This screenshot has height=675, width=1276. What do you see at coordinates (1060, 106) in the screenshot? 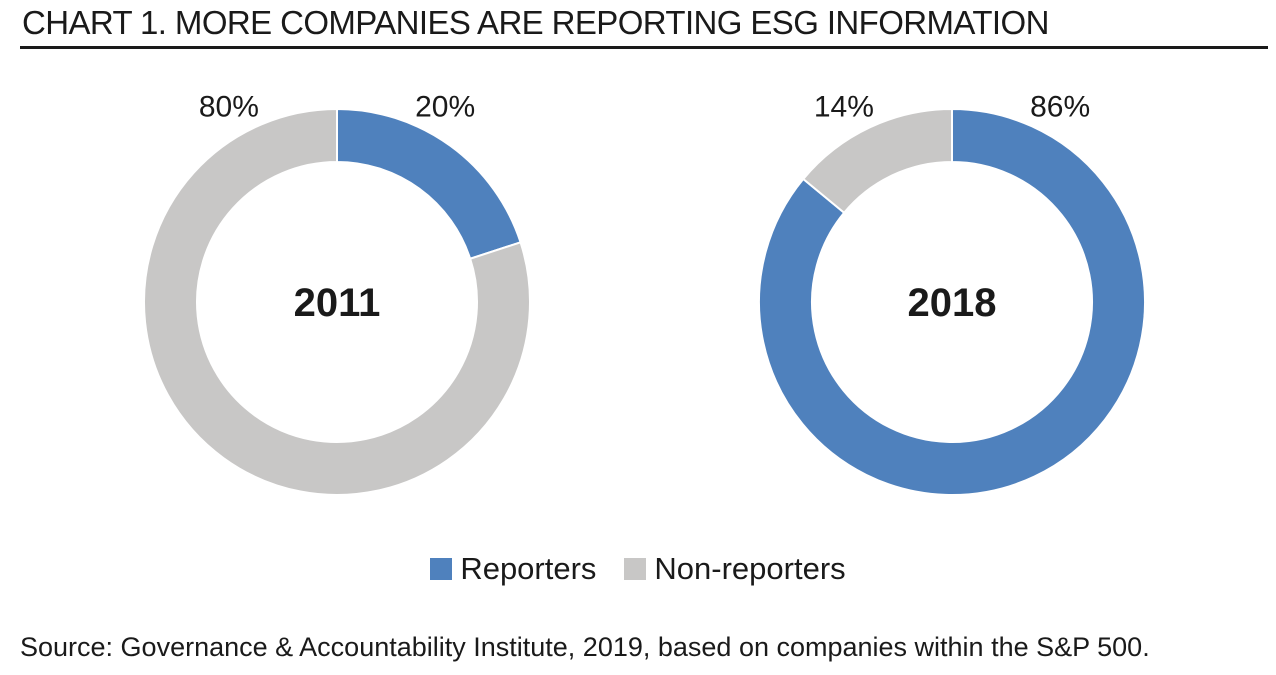
I see `slice-label-2018-reporters: 86%` at bounding box center [1060, 106].